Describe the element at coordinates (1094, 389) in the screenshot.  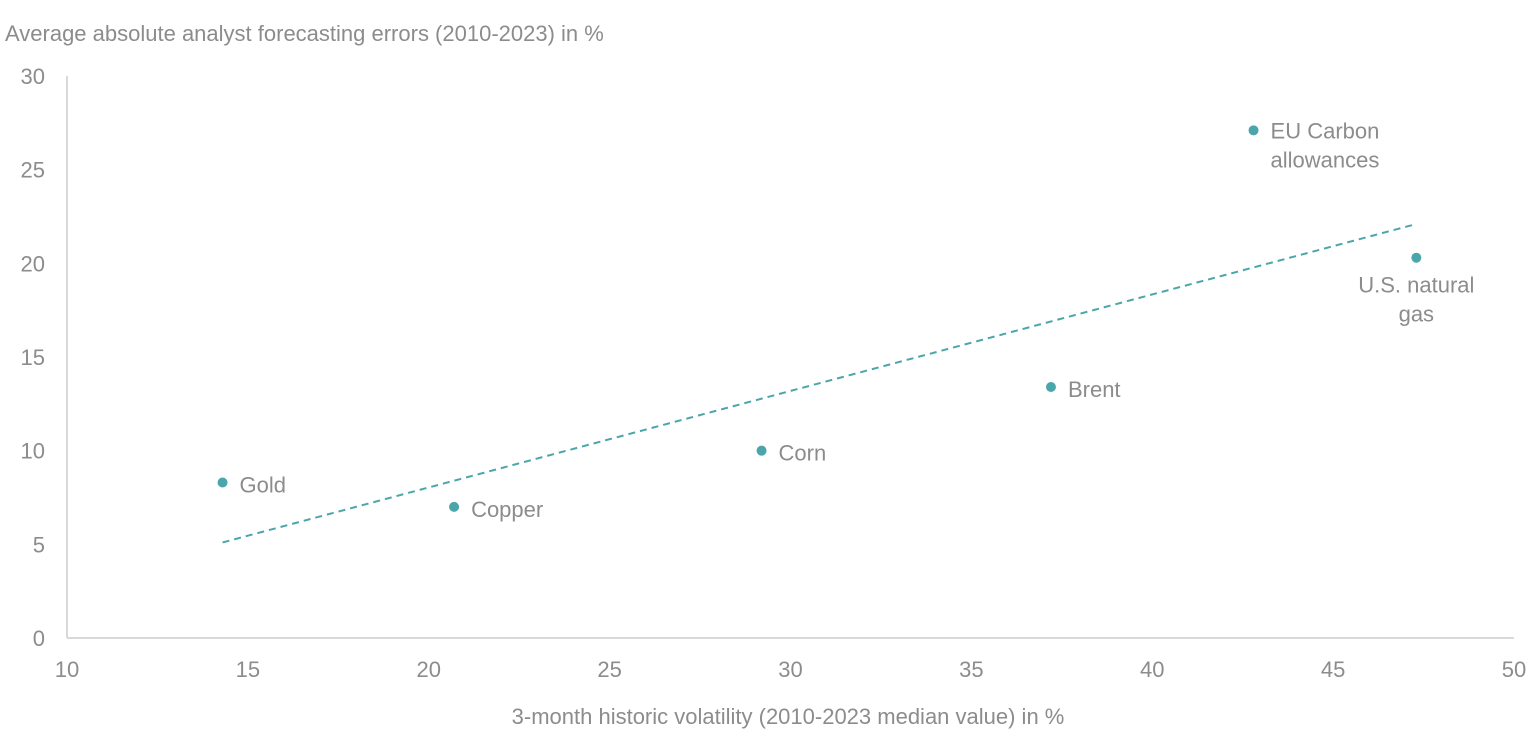
I see `point-label: Brent` at that location.